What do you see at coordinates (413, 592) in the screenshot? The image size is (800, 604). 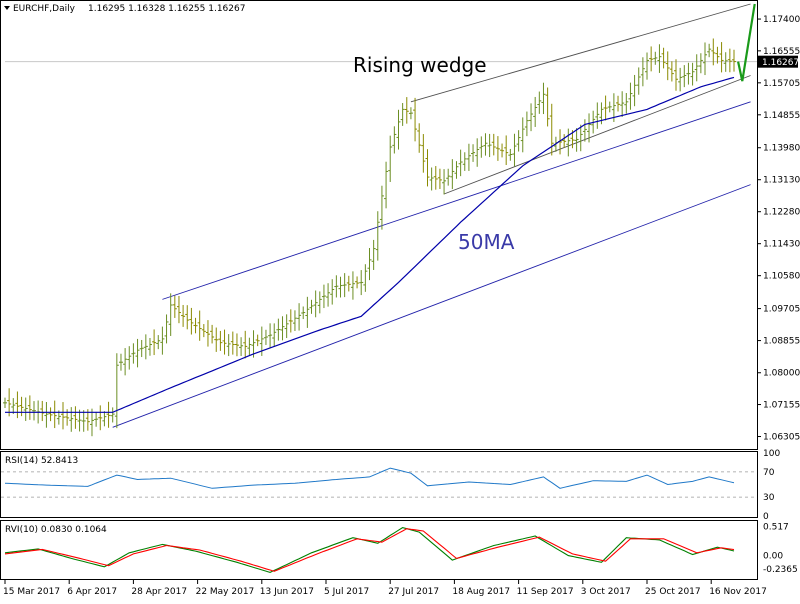 I see `date-tick-label: 27 Jul 2017` at bounding box center [413, 592].